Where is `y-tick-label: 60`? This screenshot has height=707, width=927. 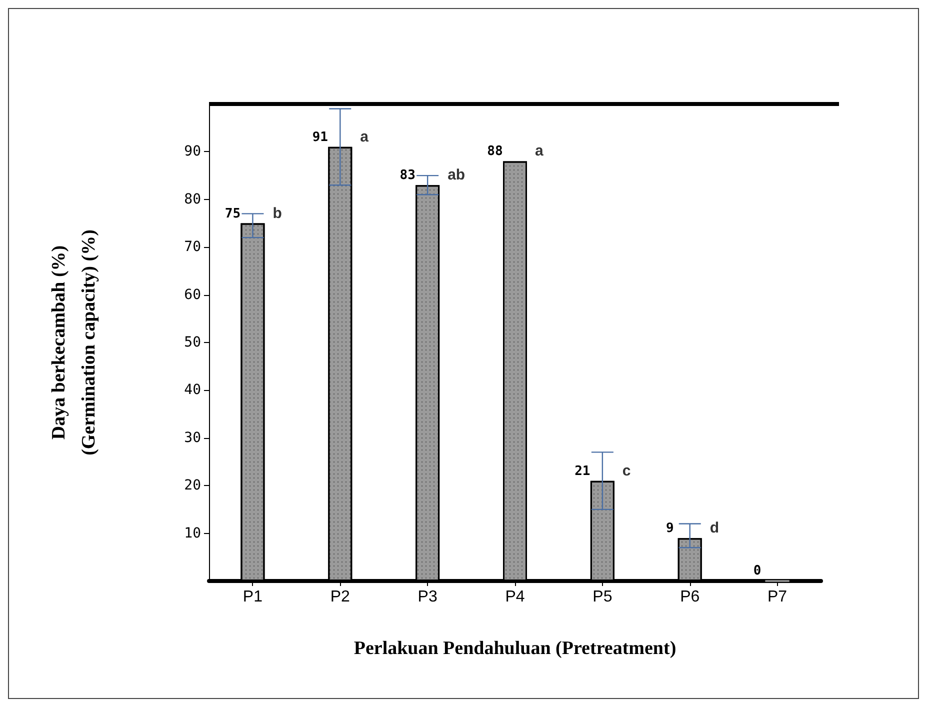 y-tick-label: 60 is located at coordinates (192, 294).